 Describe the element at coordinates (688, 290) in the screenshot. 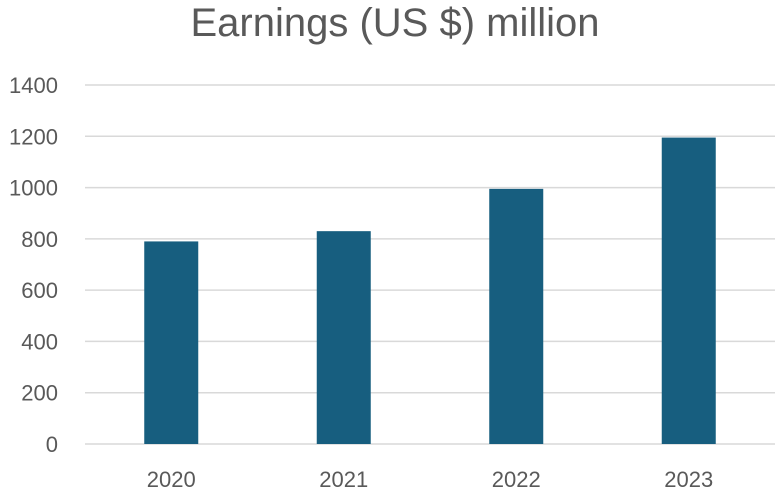

I see `bar-2023` at that location.